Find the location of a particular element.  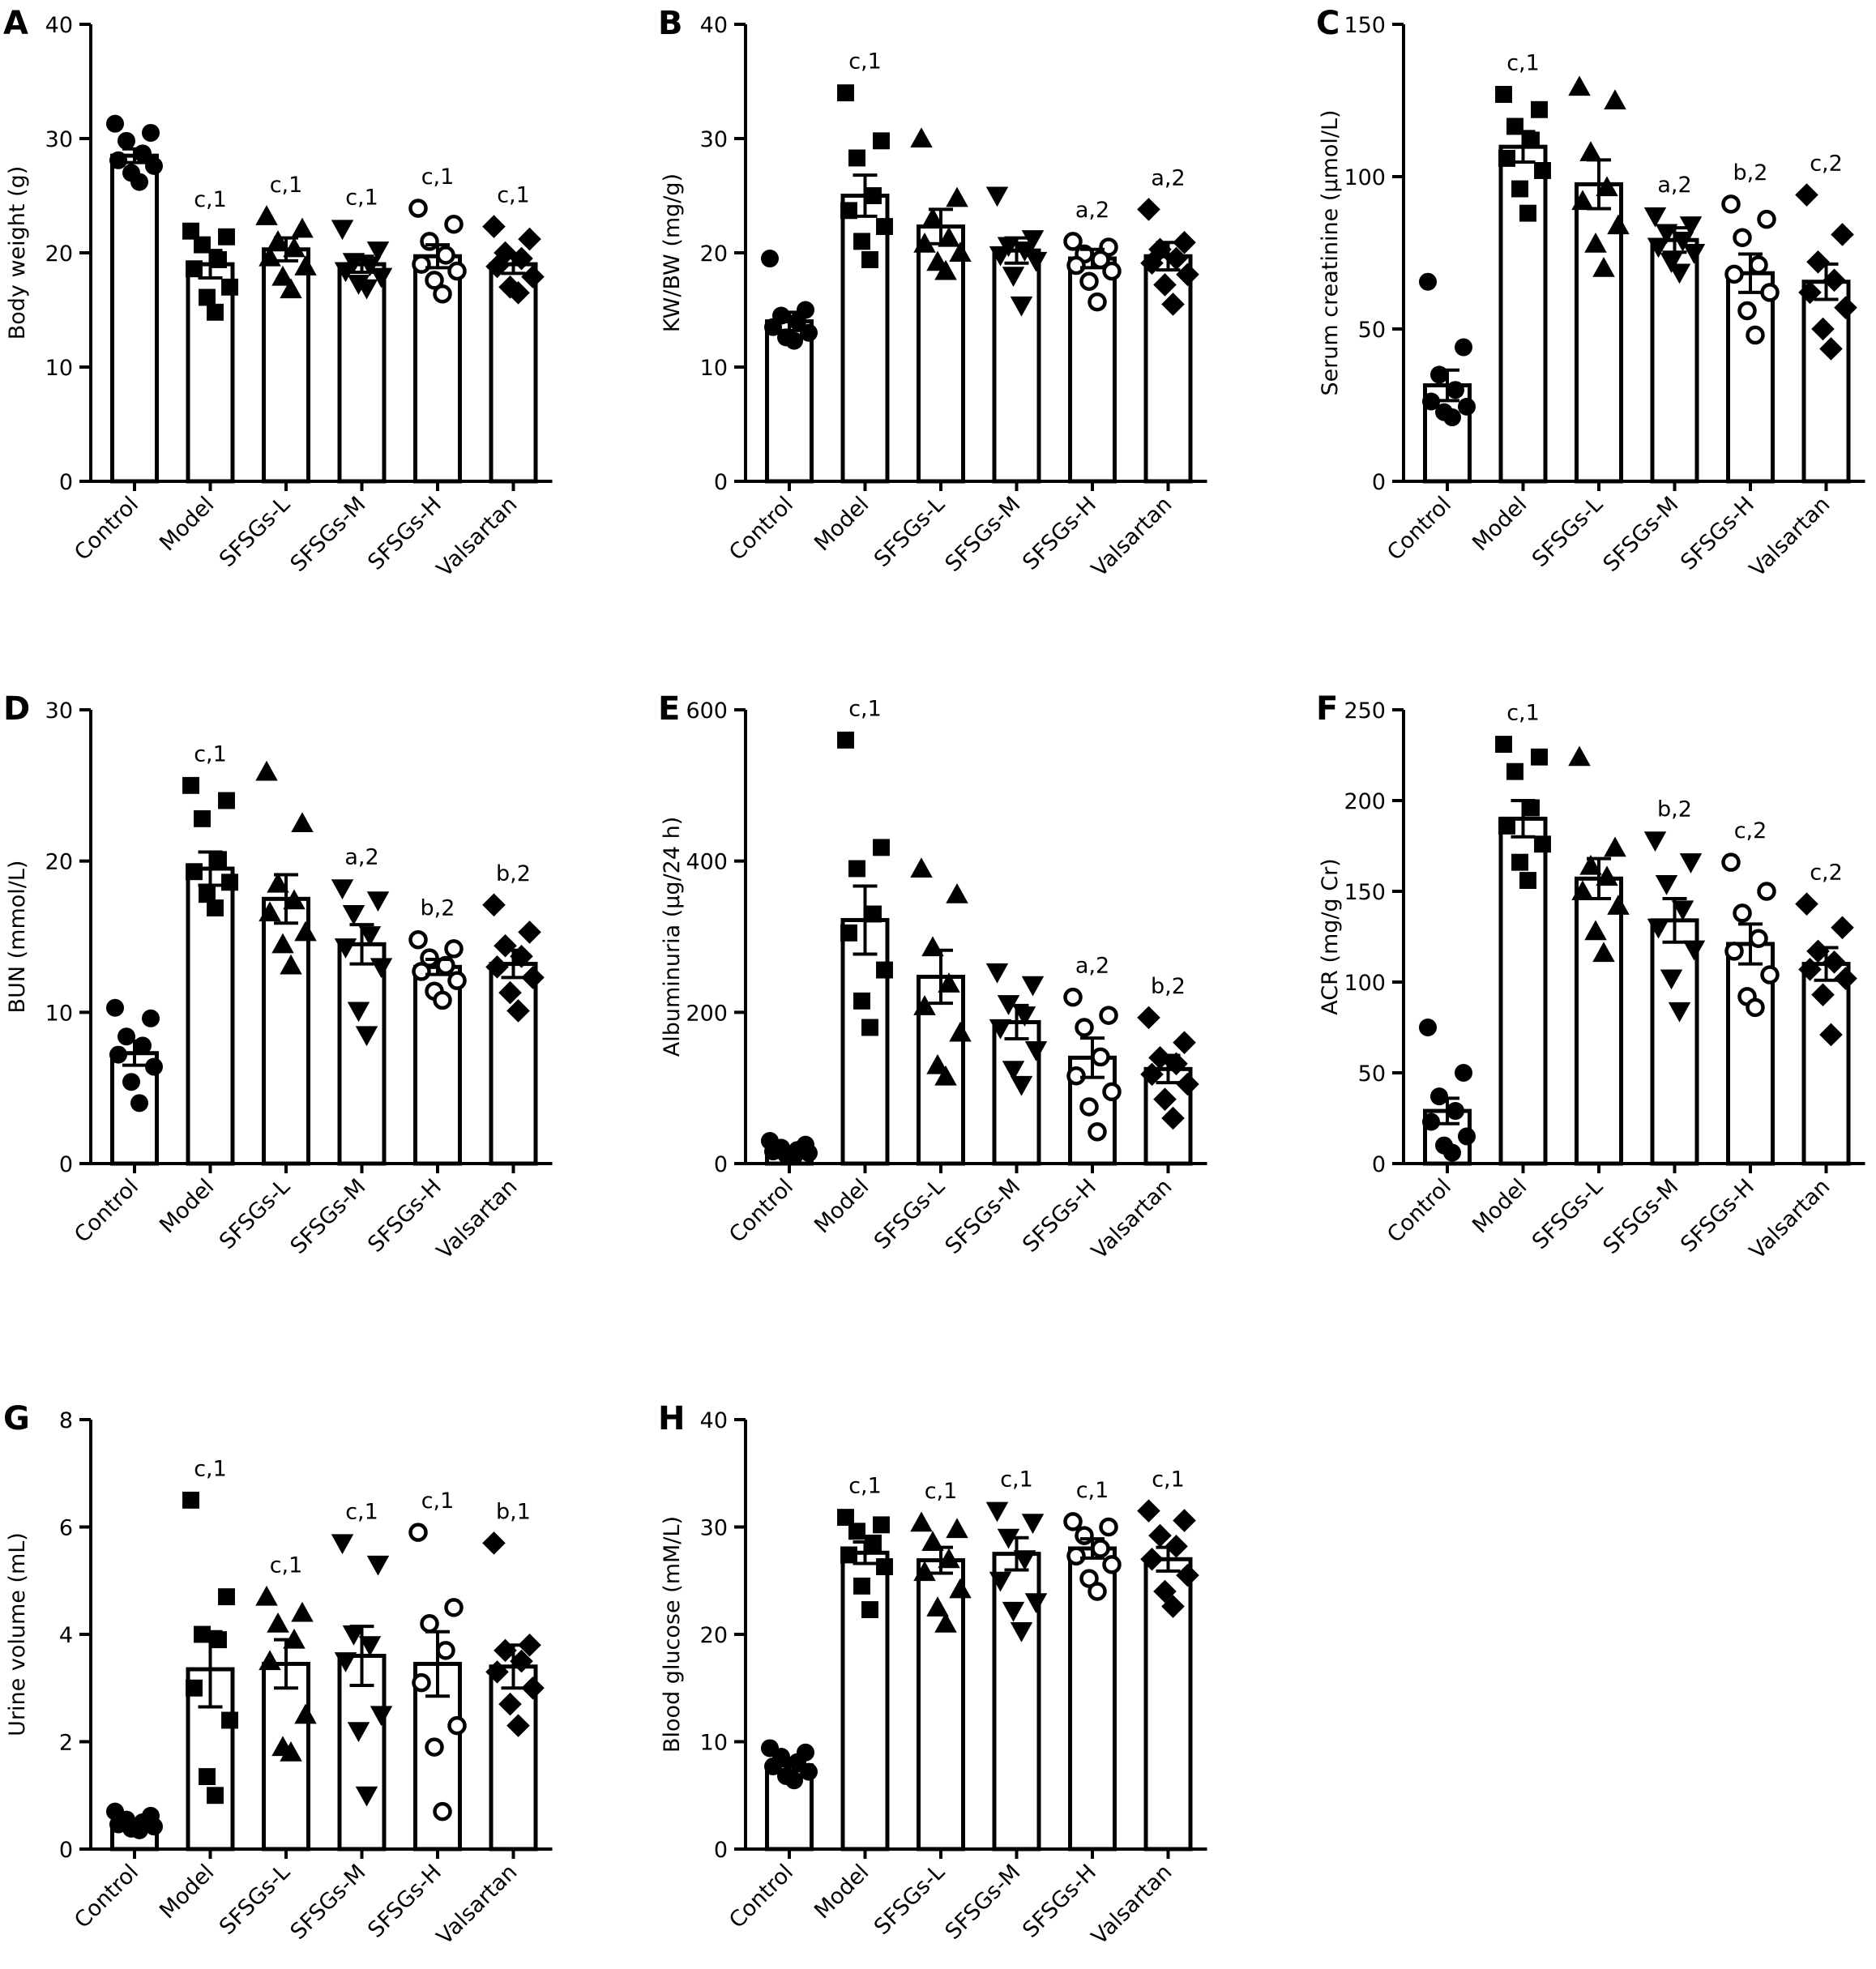

panel-c-y-axis-title: Serum creatinine (μmol/L) is located at coordinates (1330, 252).